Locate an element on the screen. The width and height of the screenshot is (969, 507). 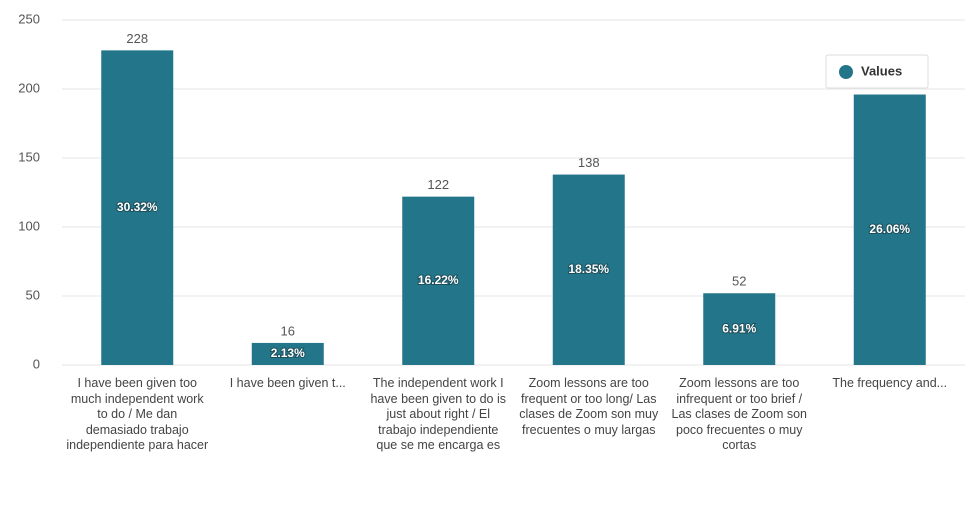
legend-box is located at coordinates (877, 71).